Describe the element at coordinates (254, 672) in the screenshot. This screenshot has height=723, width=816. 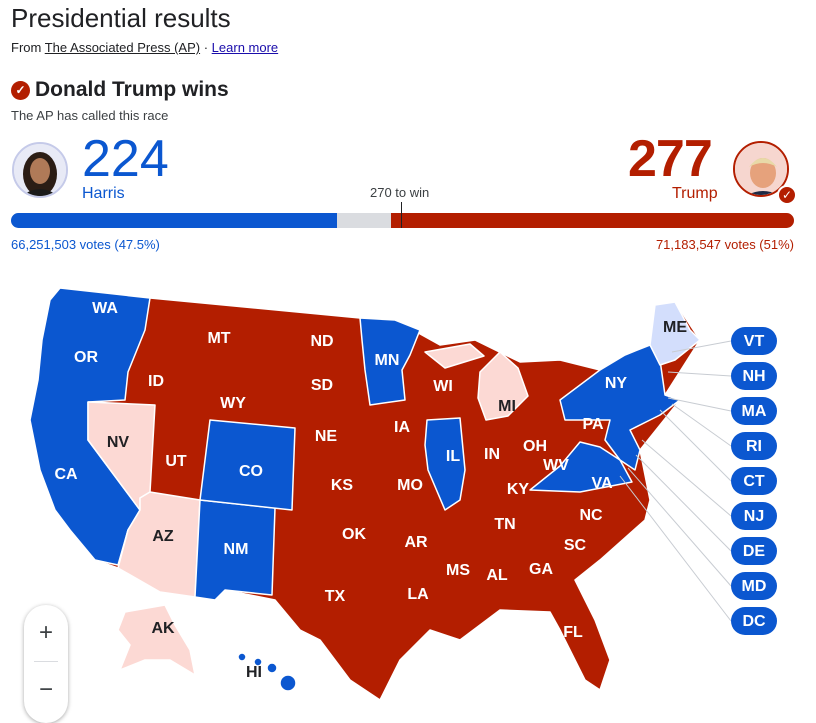
I see `state-label-hi: HI` at that location.